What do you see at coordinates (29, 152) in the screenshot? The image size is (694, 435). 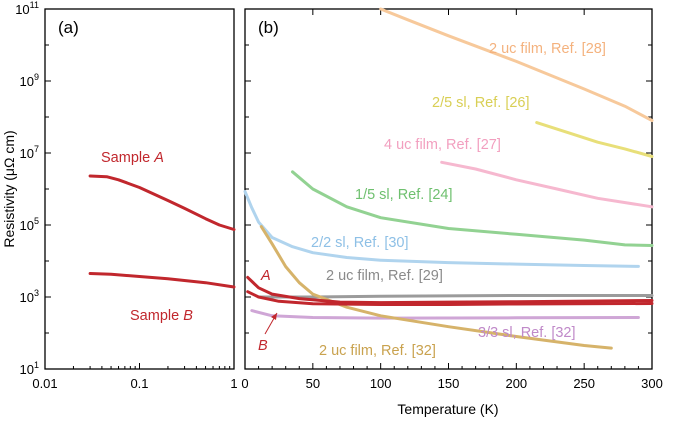 I see `y-tick-label: 10⁷` at bounding box center [29, 152].